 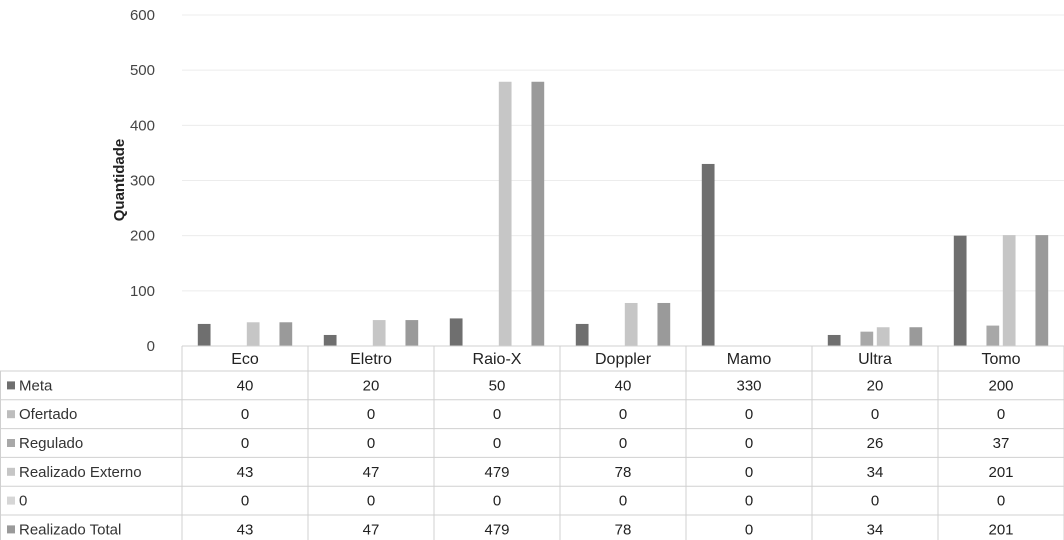 What do you see at coordinates (875, 359) in the screenshot?
I see `category-label: Ultra` at bounding box center [875, 359].